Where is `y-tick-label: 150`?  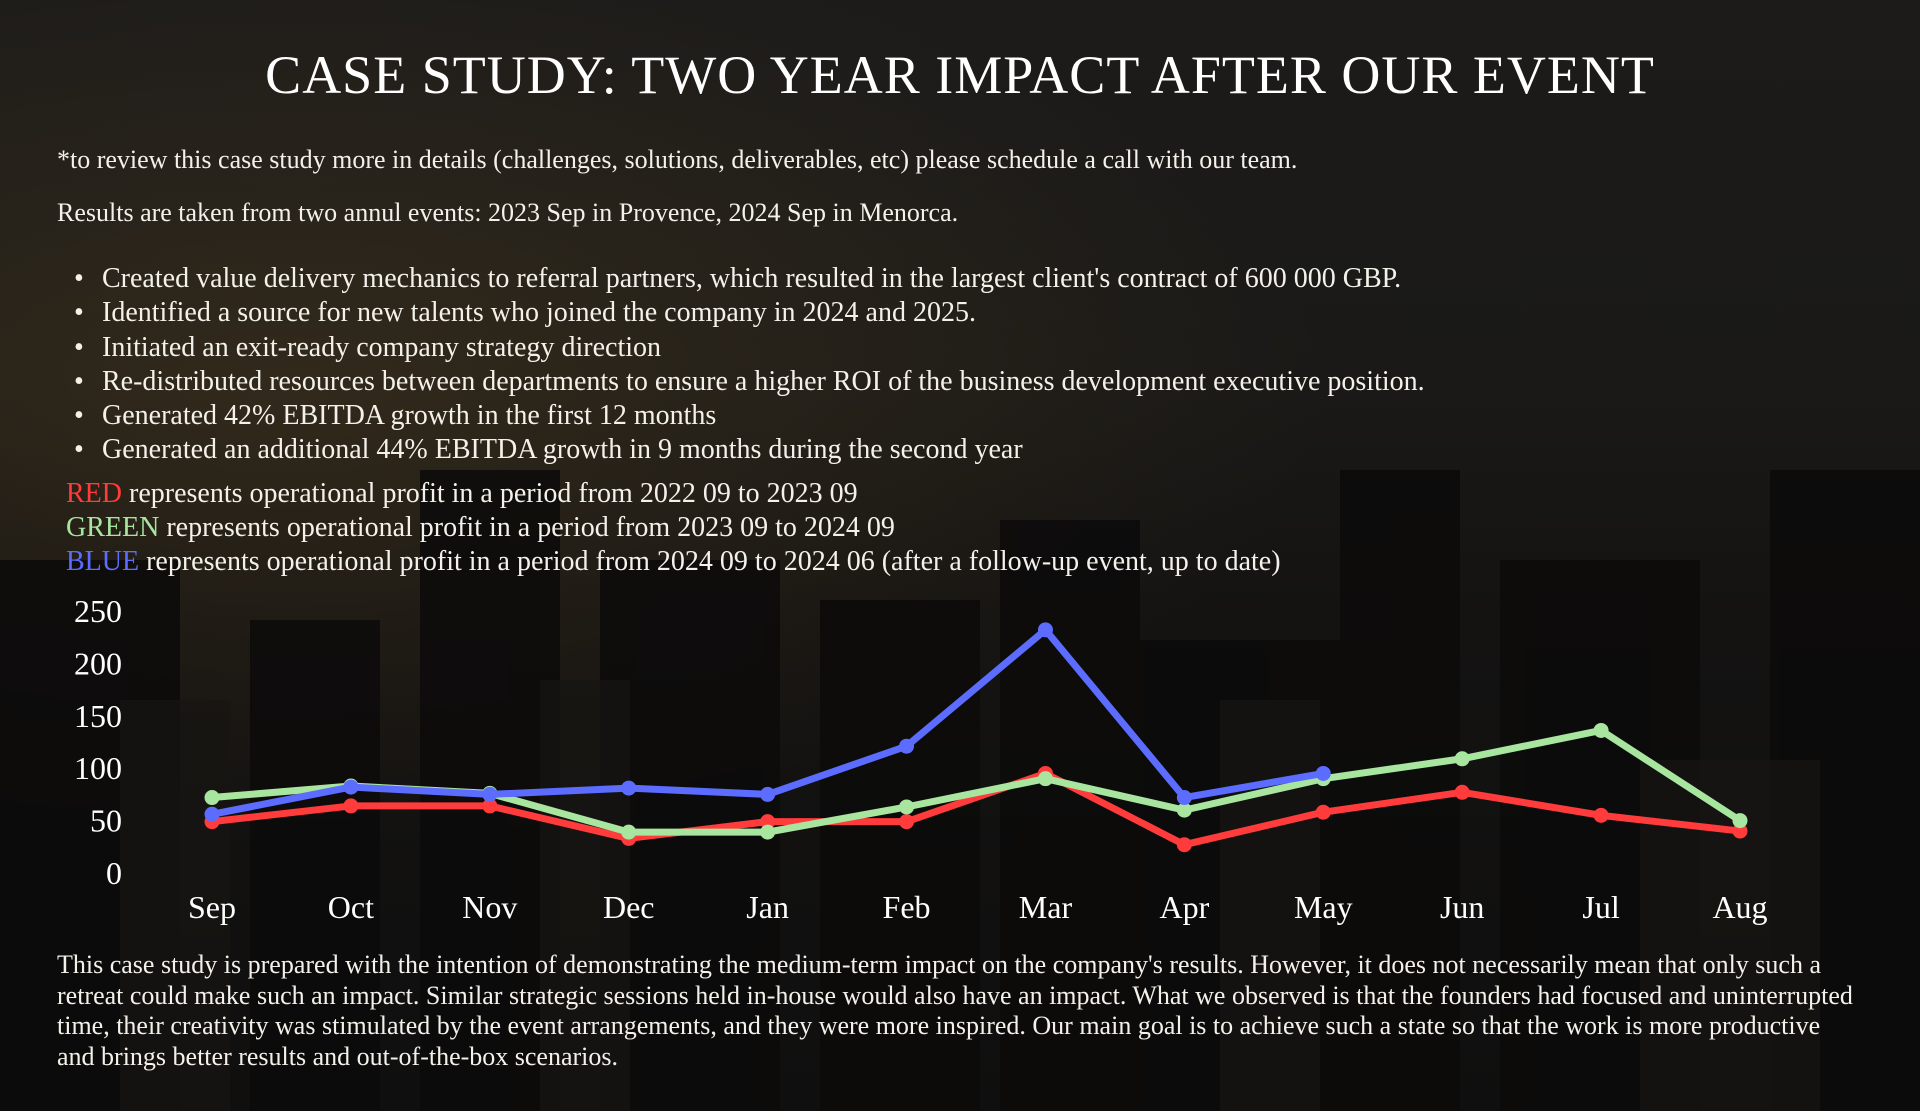 y-tick-label: 150 is located at coordinates (98, 716).